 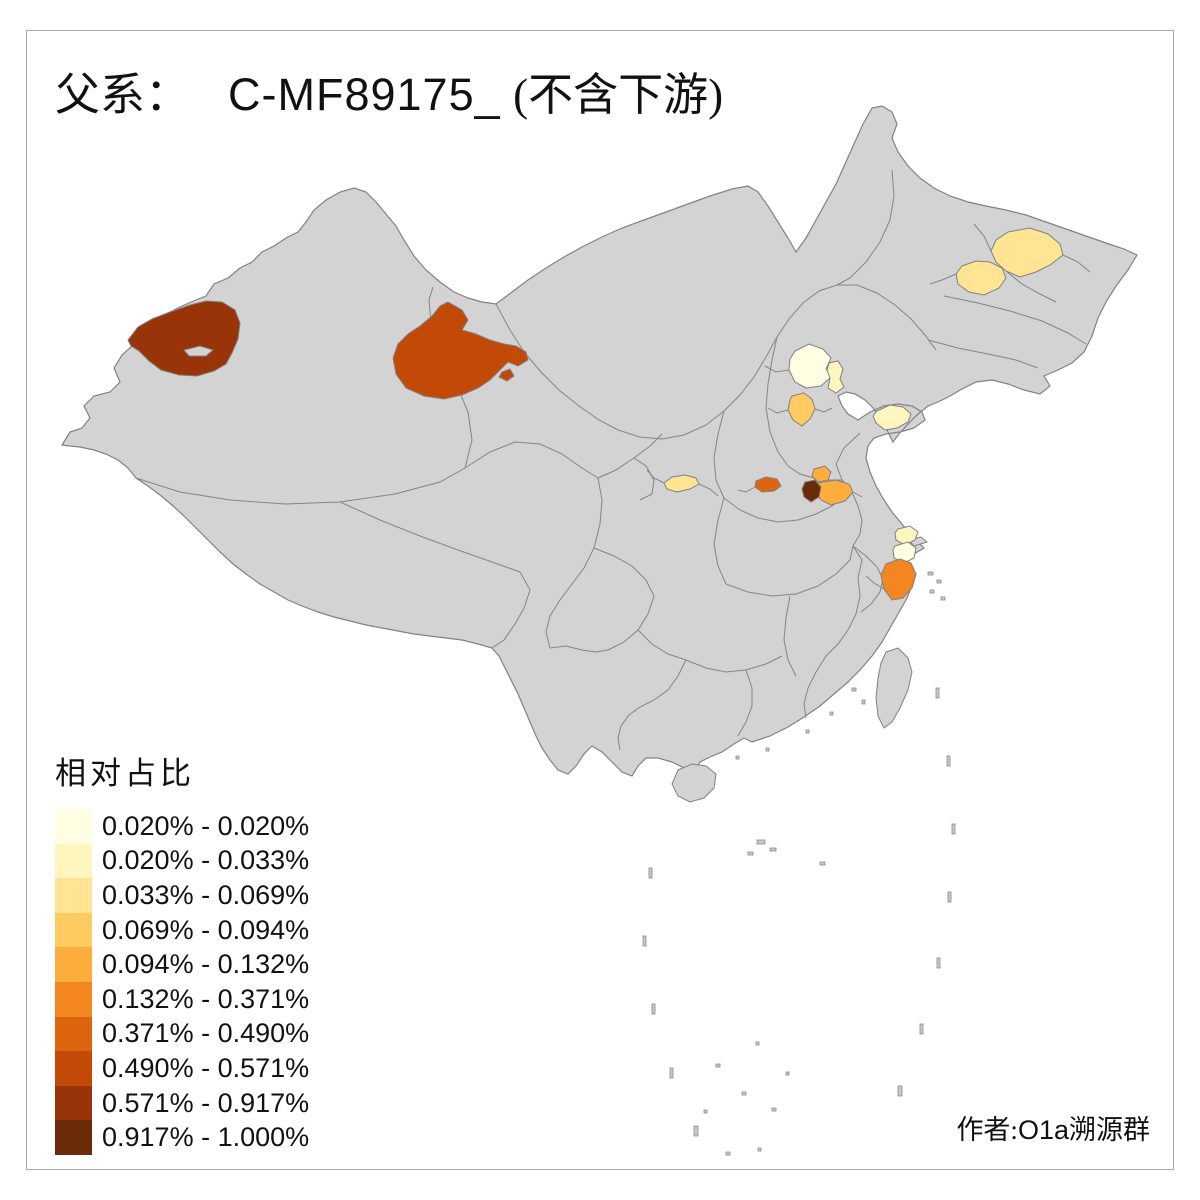 What do you see at coordinates (681, 483) in the screenshot?
I see `region-central-west` at bounding box center [681, 483].